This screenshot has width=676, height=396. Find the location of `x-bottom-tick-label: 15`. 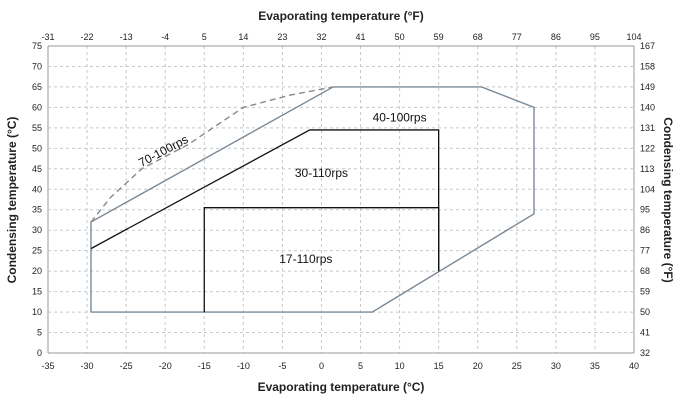

x-bottom-tick-label: 15 is located at coordinates (439, 366).